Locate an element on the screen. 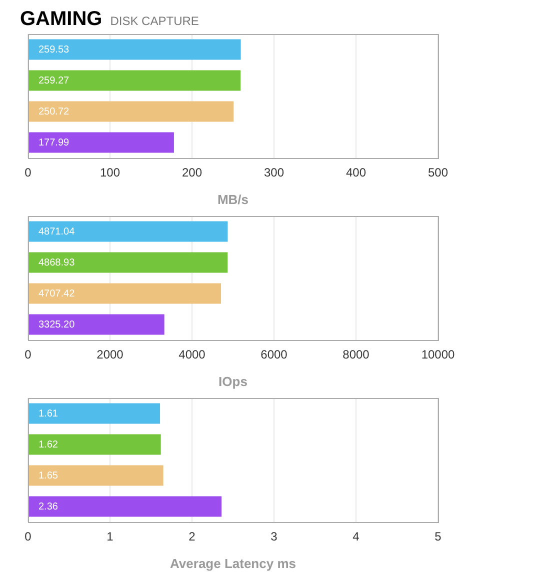 This screenshot has width=560, height=585. x-tick-label: 4000 is located at coordinates (192, 355).